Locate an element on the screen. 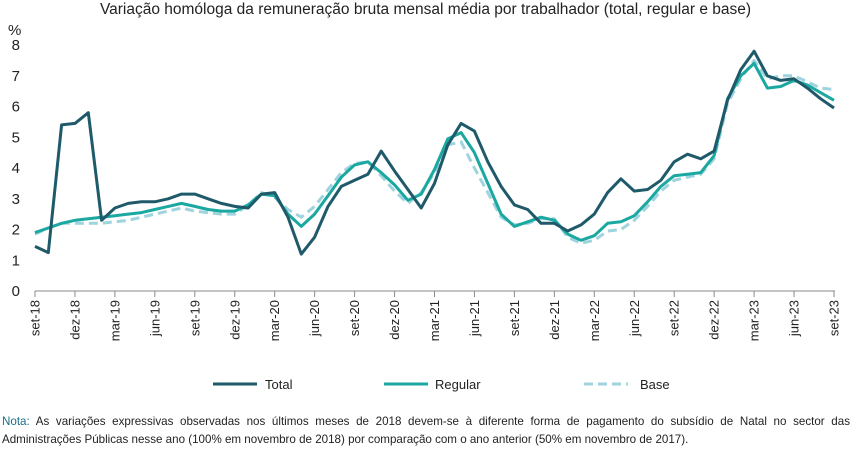 This screenshot has height=450, width=851. x-tick-label: set-18 is located at coordinates (35, 318).